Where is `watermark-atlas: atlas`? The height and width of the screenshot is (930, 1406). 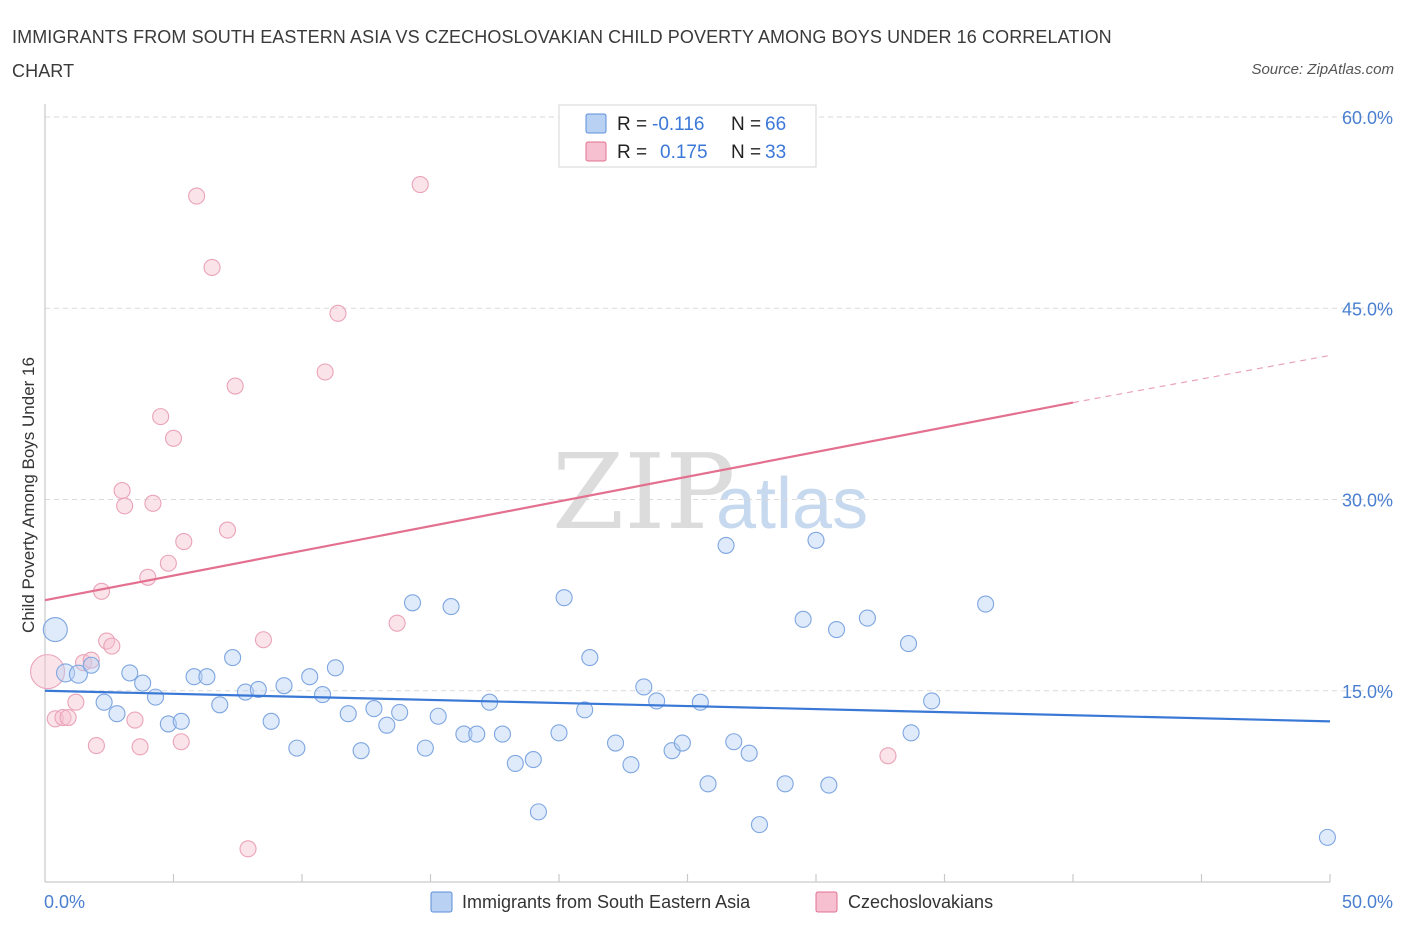 watermark-atlas: atlas is located at coordinates (792, 504).